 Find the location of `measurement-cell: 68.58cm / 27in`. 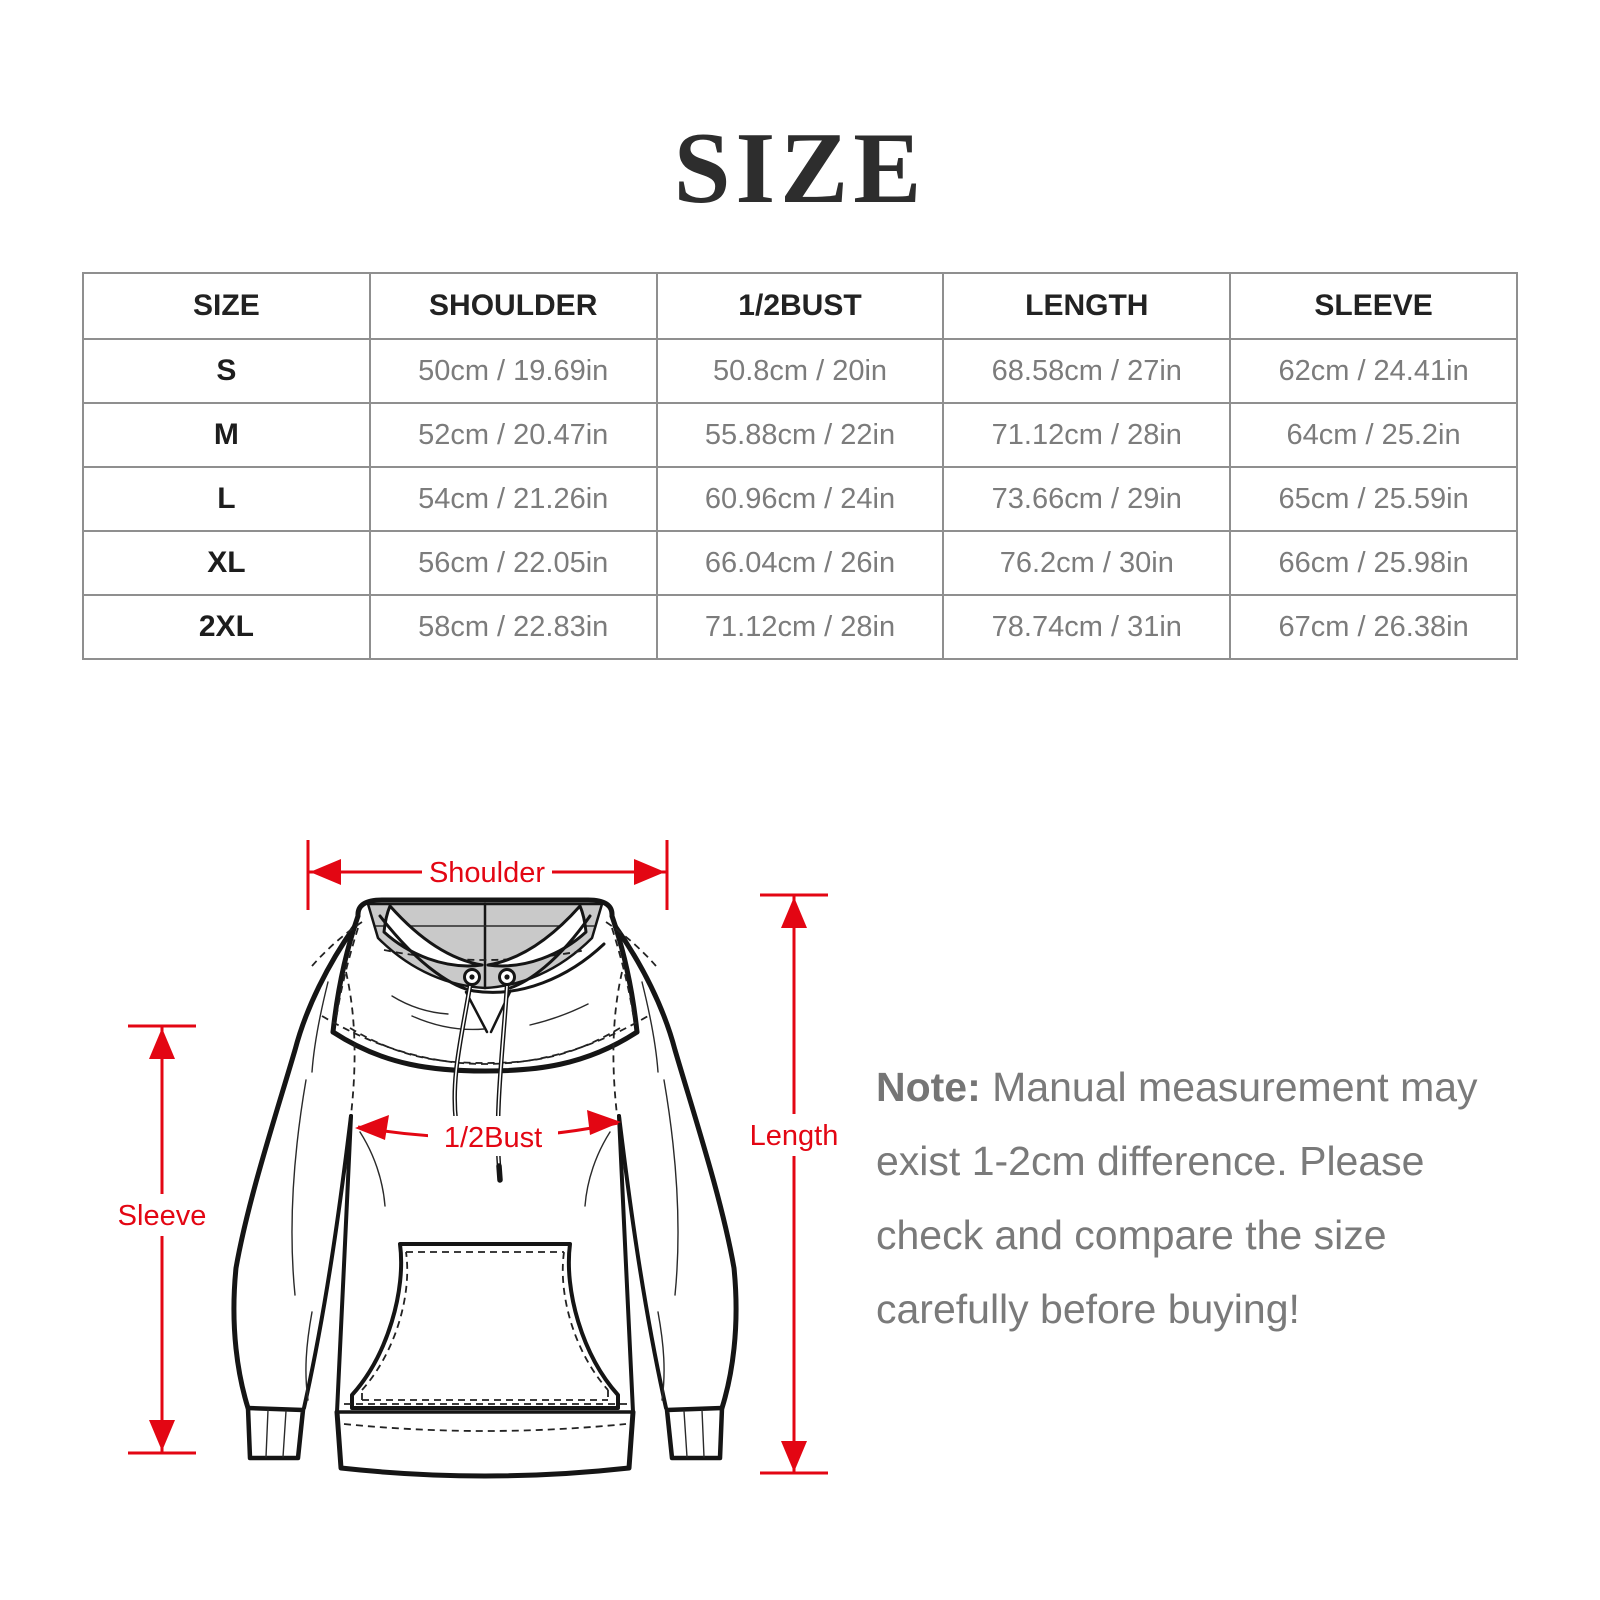

measurement-cell: 68.58cm / 27in is located at coordinates (1087, 371).